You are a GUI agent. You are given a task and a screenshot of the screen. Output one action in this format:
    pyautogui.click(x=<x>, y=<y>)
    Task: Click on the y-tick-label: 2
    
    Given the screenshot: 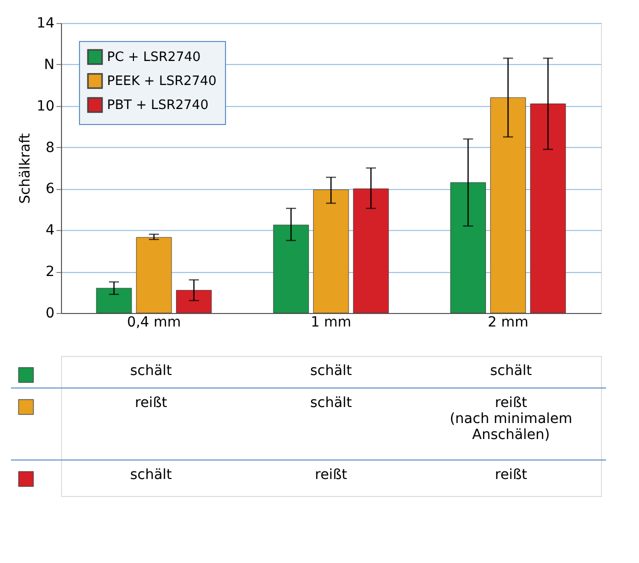 What is the action you would take?
    pyautogui.click(x=50, y=272)
    